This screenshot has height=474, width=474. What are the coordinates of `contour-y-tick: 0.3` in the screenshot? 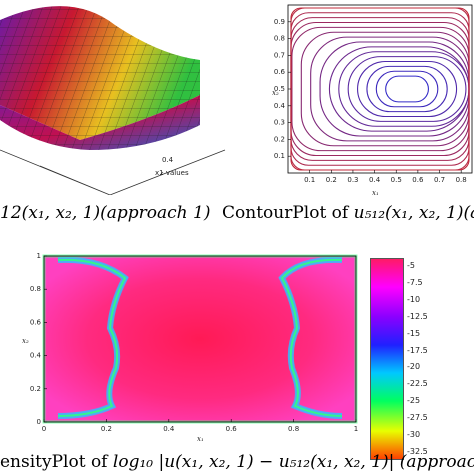 It's located at (279, 123).